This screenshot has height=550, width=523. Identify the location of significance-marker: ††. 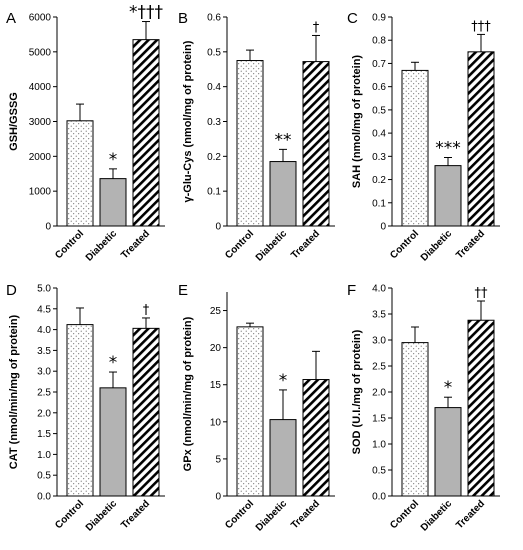
(482, 293).